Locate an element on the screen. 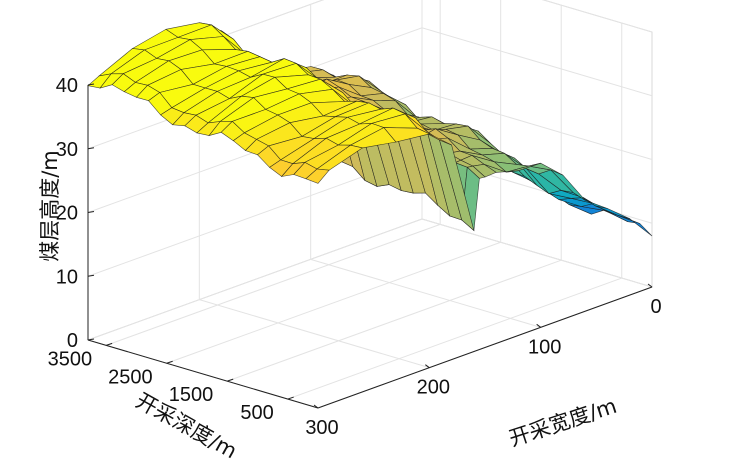  z-axis-label: 煤层高度/m is located at coordinates (50, 206).